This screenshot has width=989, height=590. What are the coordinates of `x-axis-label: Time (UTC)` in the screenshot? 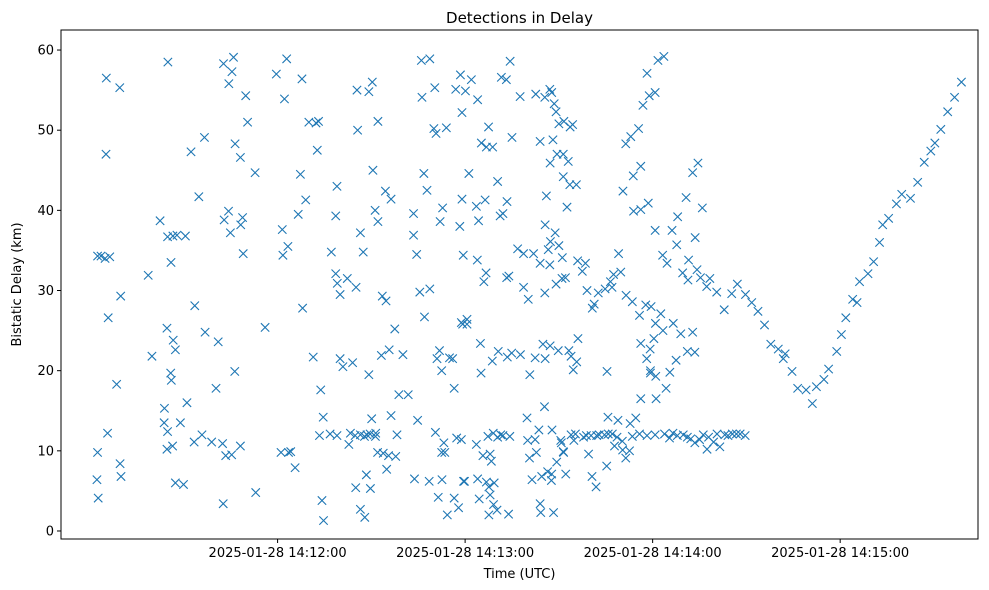 It's located at (519, 574).